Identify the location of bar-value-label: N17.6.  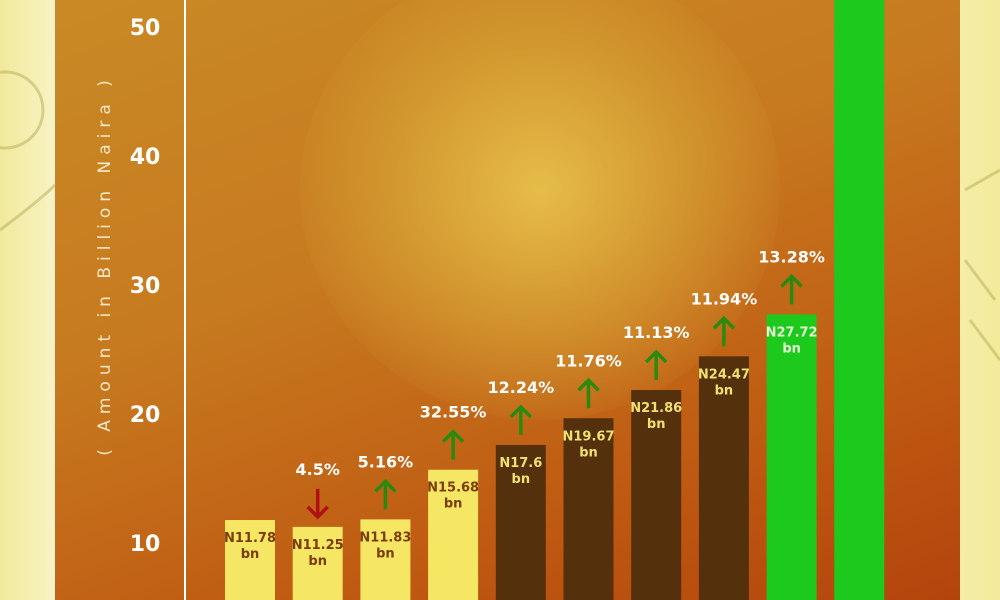
(520, 463).